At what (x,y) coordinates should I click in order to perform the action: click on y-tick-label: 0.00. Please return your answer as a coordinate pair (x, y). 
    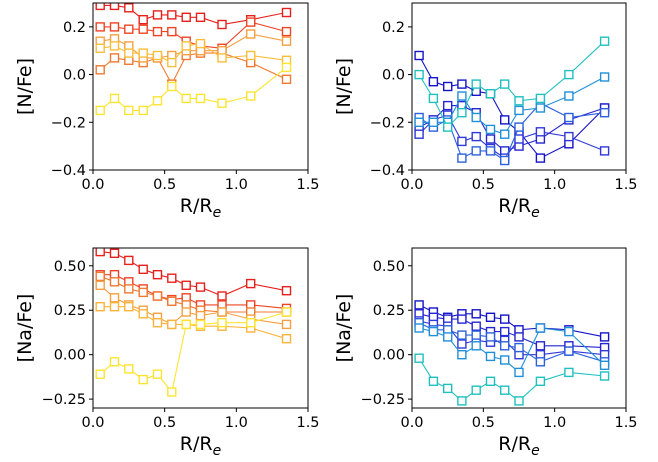
    Looking at the image, I should click on (70, 356).